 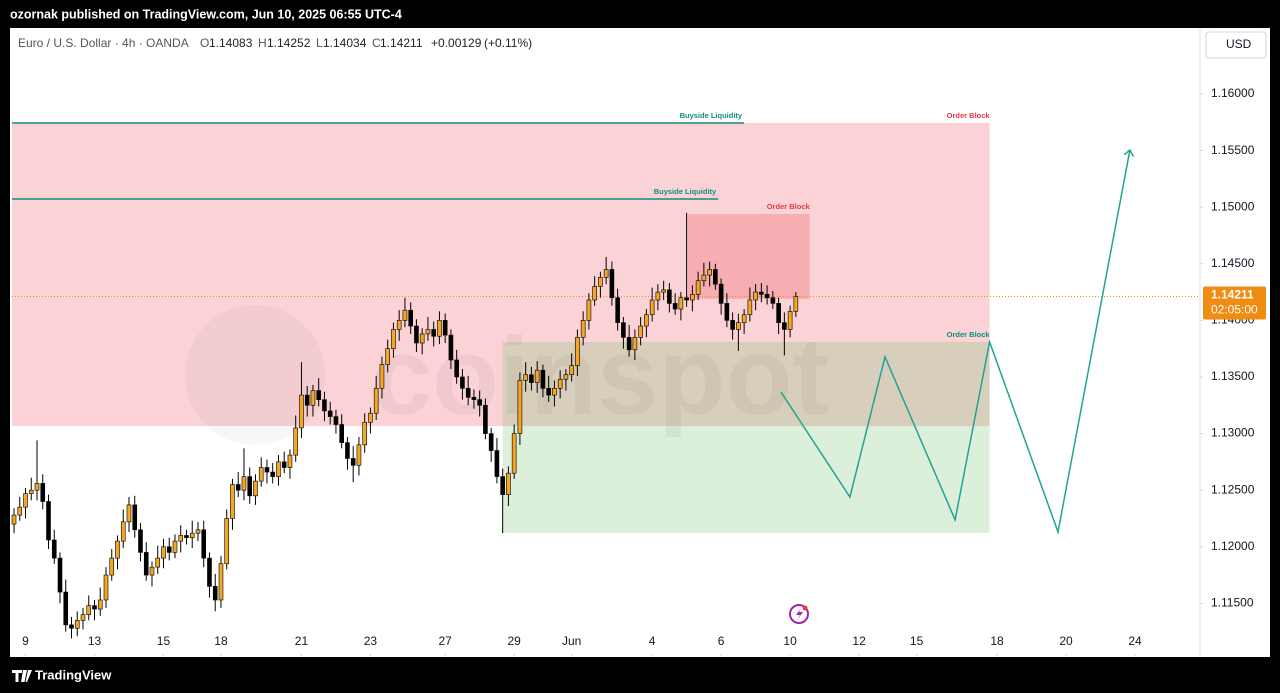 I want to click on x-tick-label: 4, so click(x=652, y=641).